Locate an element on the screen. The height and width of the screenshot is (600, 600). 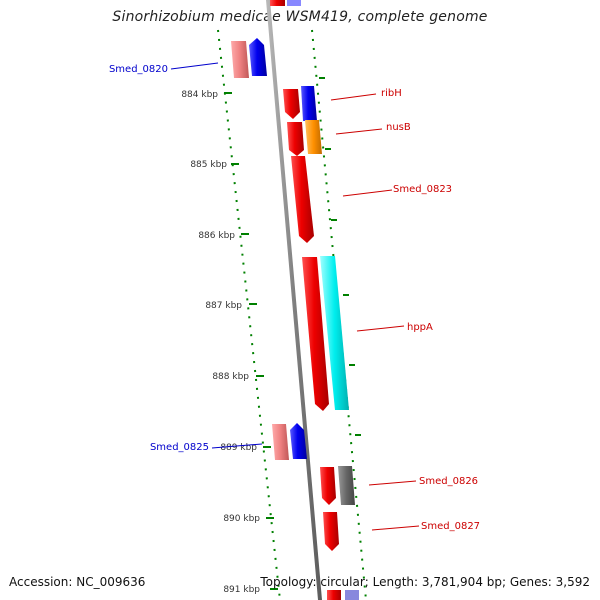
gene-label-smed-0820: Smed_0820 is located at coordinates (138, 69).